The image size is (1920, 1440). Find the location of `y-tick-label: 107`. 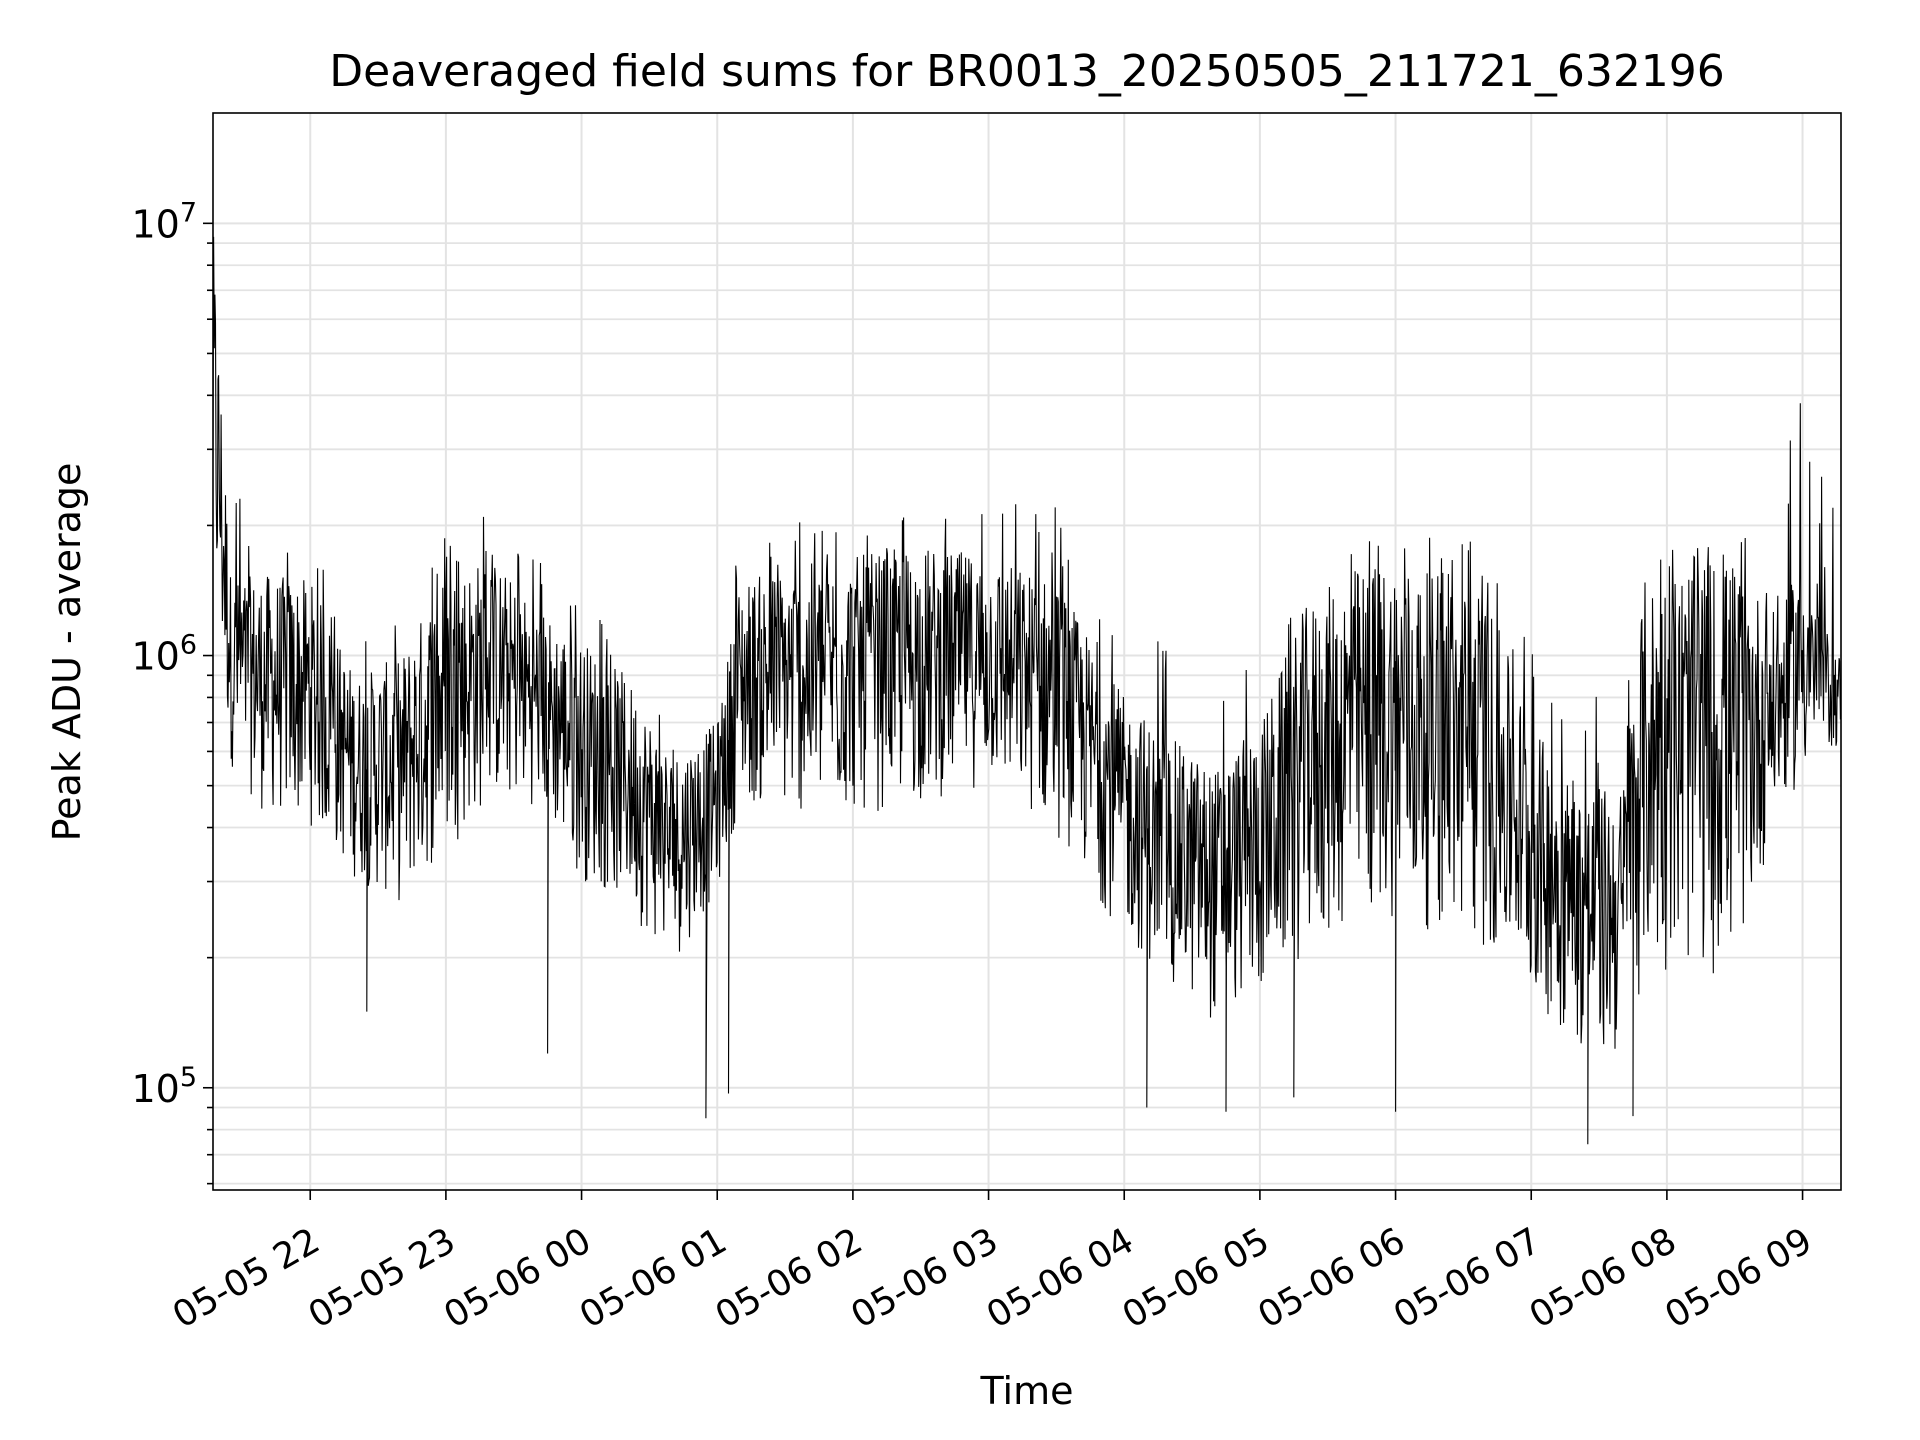

y-tick-label: 107 is located at coordinates (164, 221).